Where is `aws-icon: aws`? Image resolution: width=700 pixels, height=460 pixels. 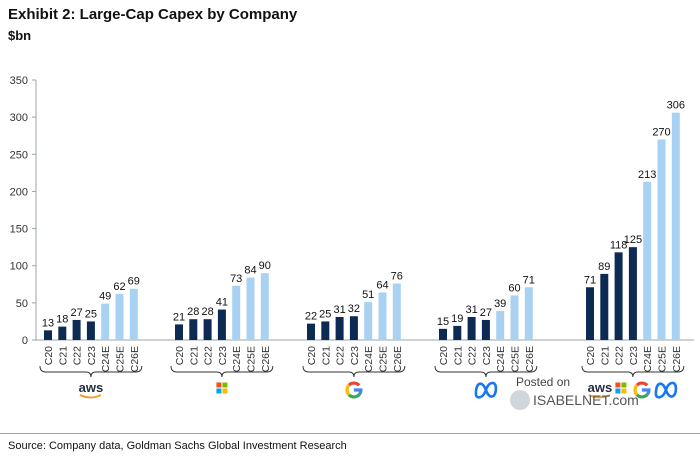
aws-icon: aws is located at coordinates (91, 389).